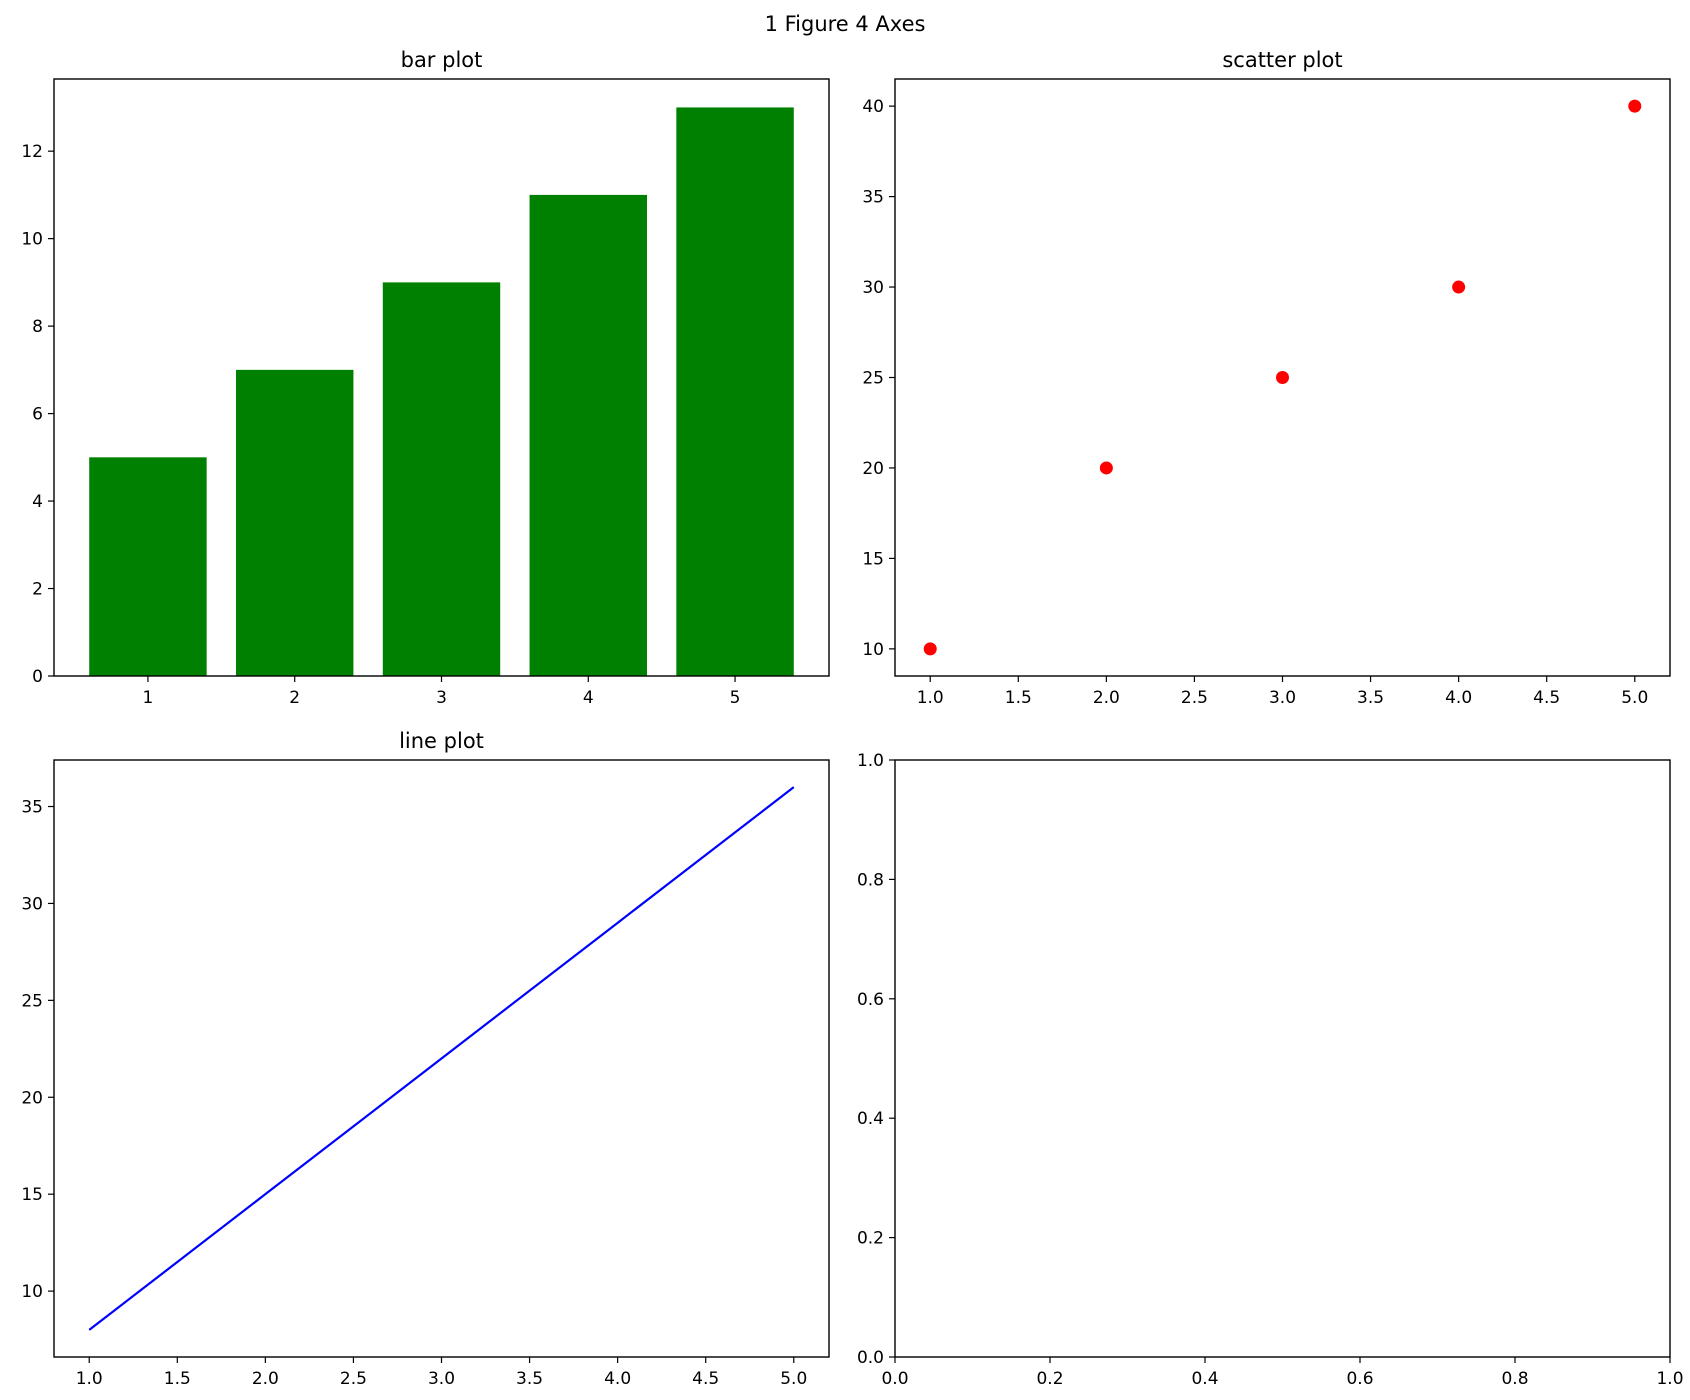 The height and width of the screenshot is (1400, 1690). Describe the element at coordinates (845, 24) in the screenshot. I see `figure-suptitle: 1 Figure 4 Axes` at that location.